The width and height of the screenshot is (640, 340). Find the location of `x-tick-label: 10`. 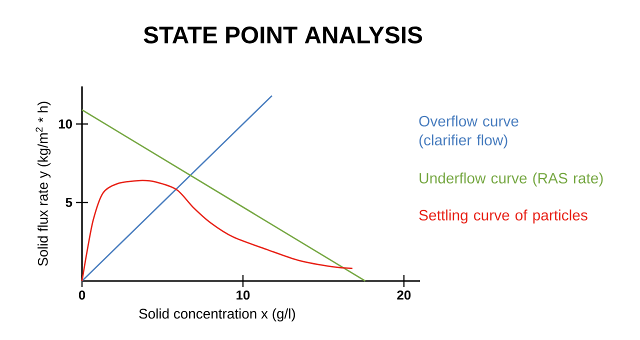

x-tick-label: 10 is located at coordinates (243, 295).